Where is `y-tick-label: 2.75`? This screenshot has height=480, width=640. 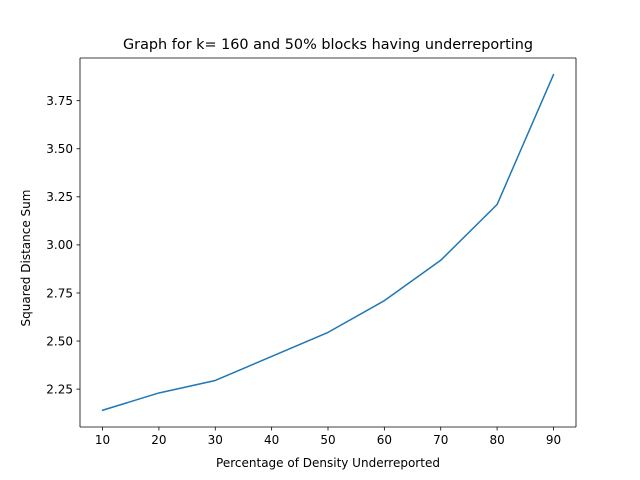 y-tick-label: 2.75 is located at coordinates (59, 293).